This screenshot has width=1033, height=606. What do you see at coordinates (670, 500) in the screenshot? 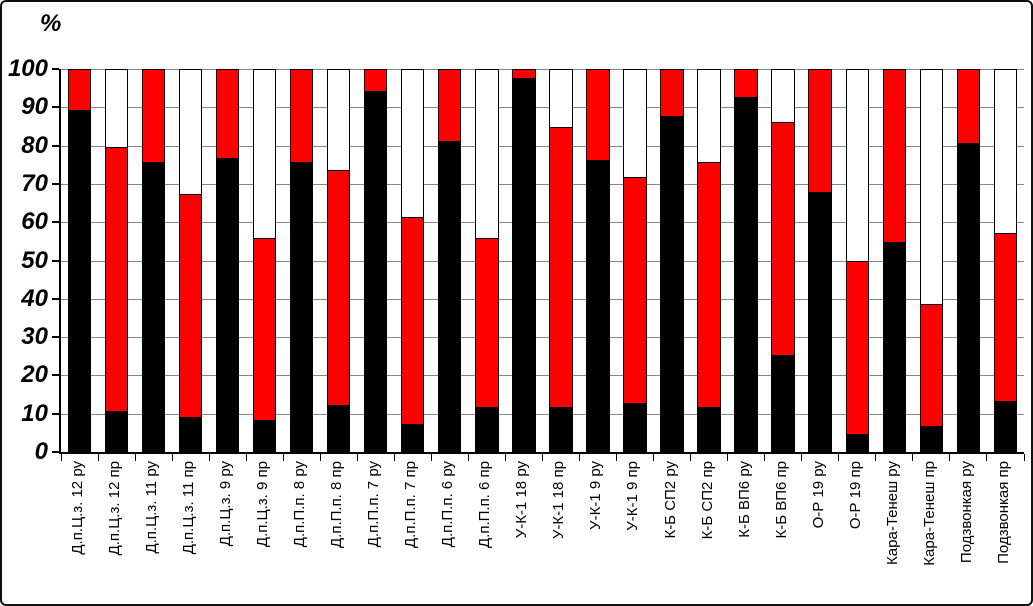
I see `x-category-label: К-Б СП2 ру` at bounding box center [670, 500].